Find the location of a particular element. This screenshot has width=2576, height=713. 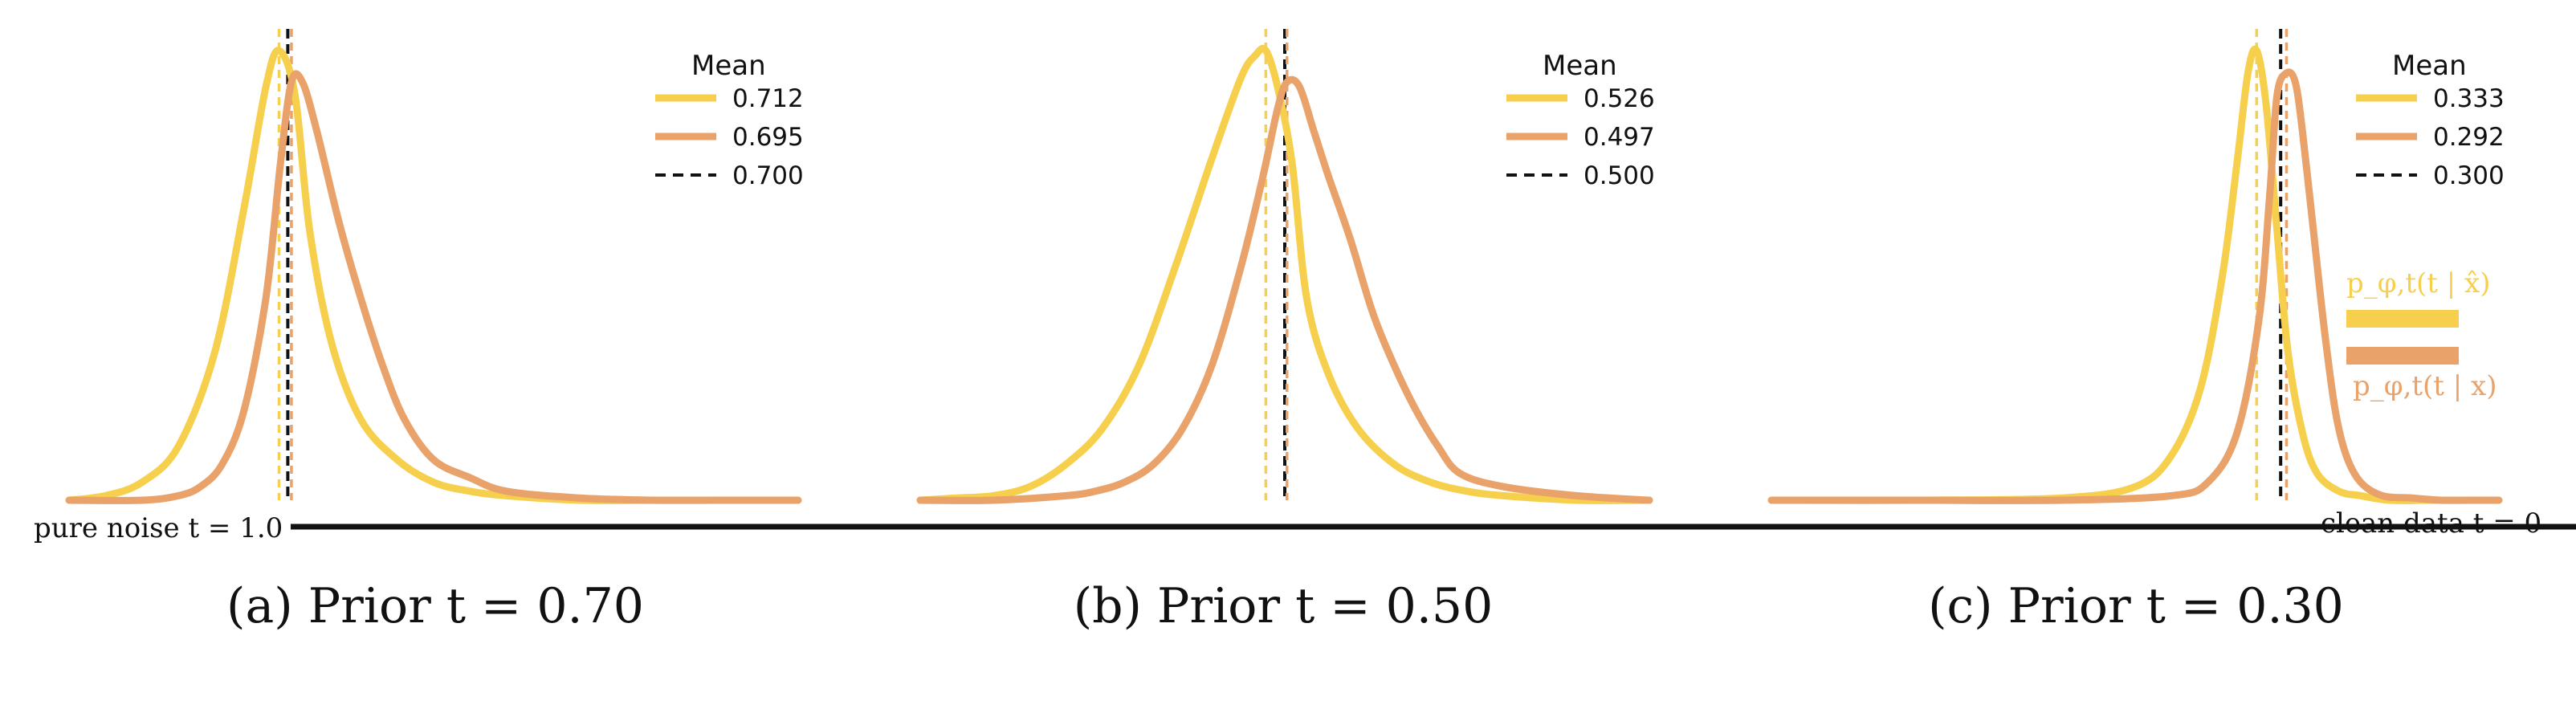

side-legend-orange-label: p_φ,t(t | x) is located at coordinates (2425, 386).